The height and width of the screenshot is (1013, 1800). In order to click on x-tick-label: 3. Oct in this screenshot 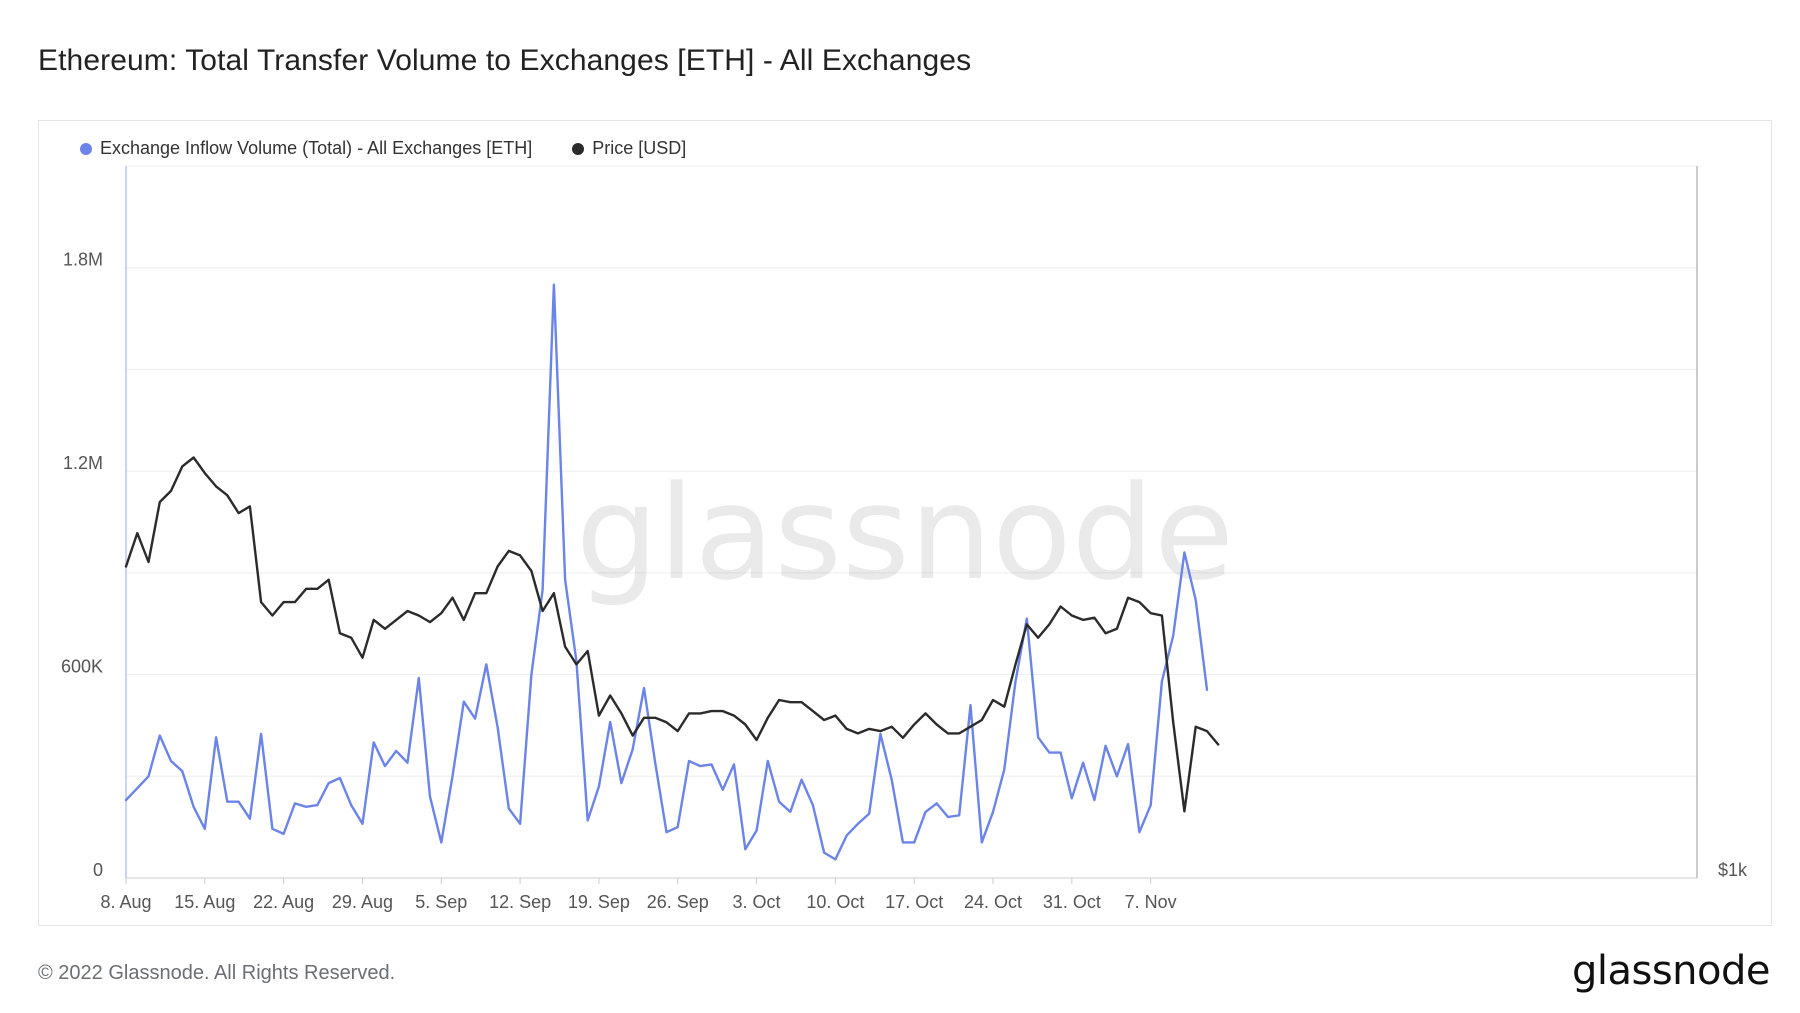, I will do `click(757, 902)`.